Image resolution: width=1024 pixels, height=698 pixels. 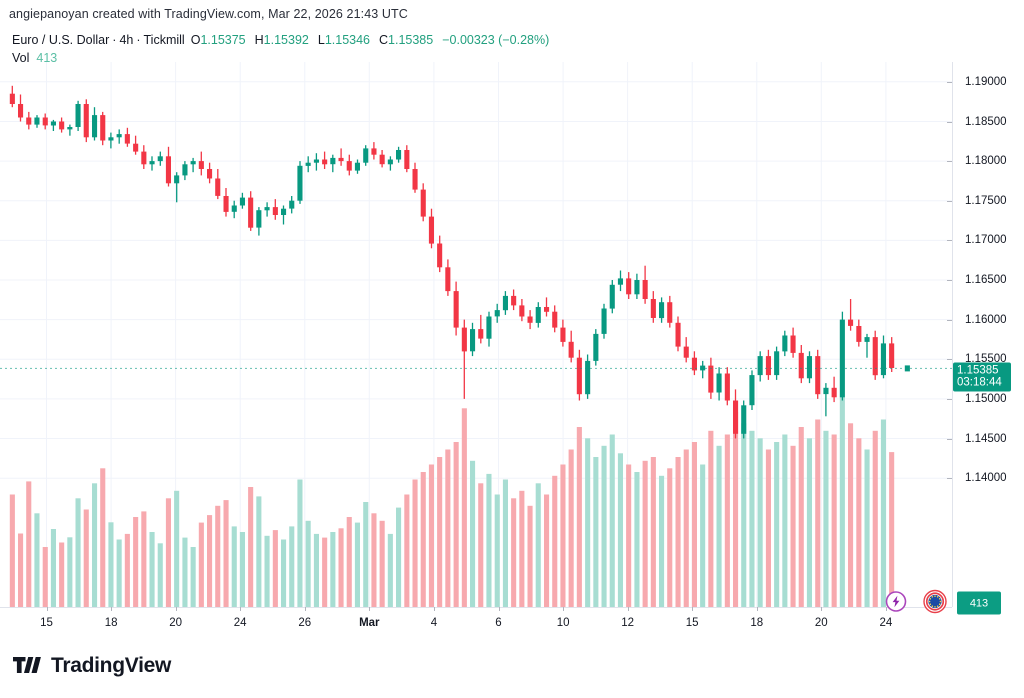 I want to click on ohlc-close-value: 1.15385, so click(x=411, y=40).